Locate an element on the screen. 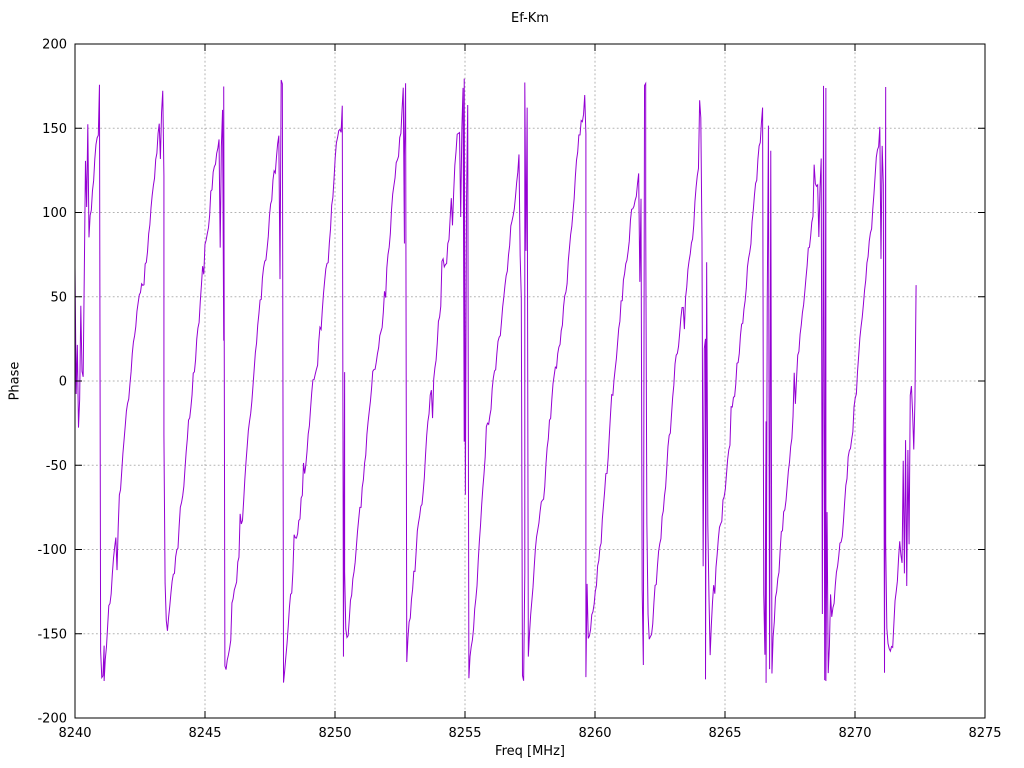  x-tick-label: 8250 is located at coordinates (334, 733).